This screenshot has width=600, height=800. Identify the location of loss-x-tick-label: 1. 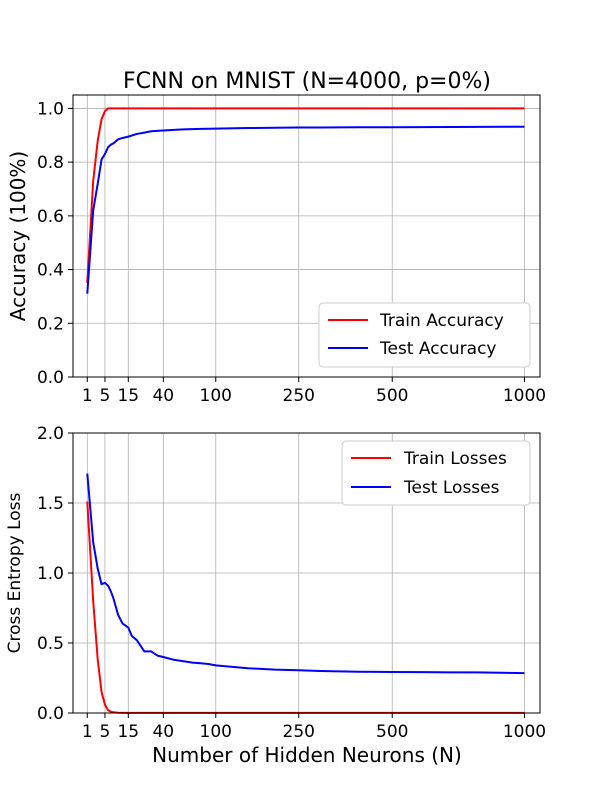
(87, 732).